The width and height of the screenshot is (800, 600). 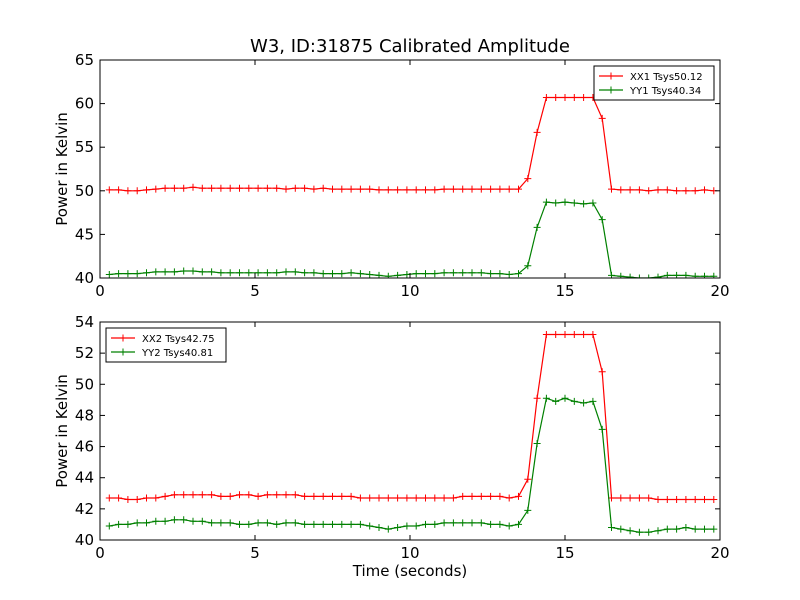 What do you see at coordinates (410, 571) in the screenshot?
I see `x-axis-label: Time (seconds)` at bounding box center [410, 571].